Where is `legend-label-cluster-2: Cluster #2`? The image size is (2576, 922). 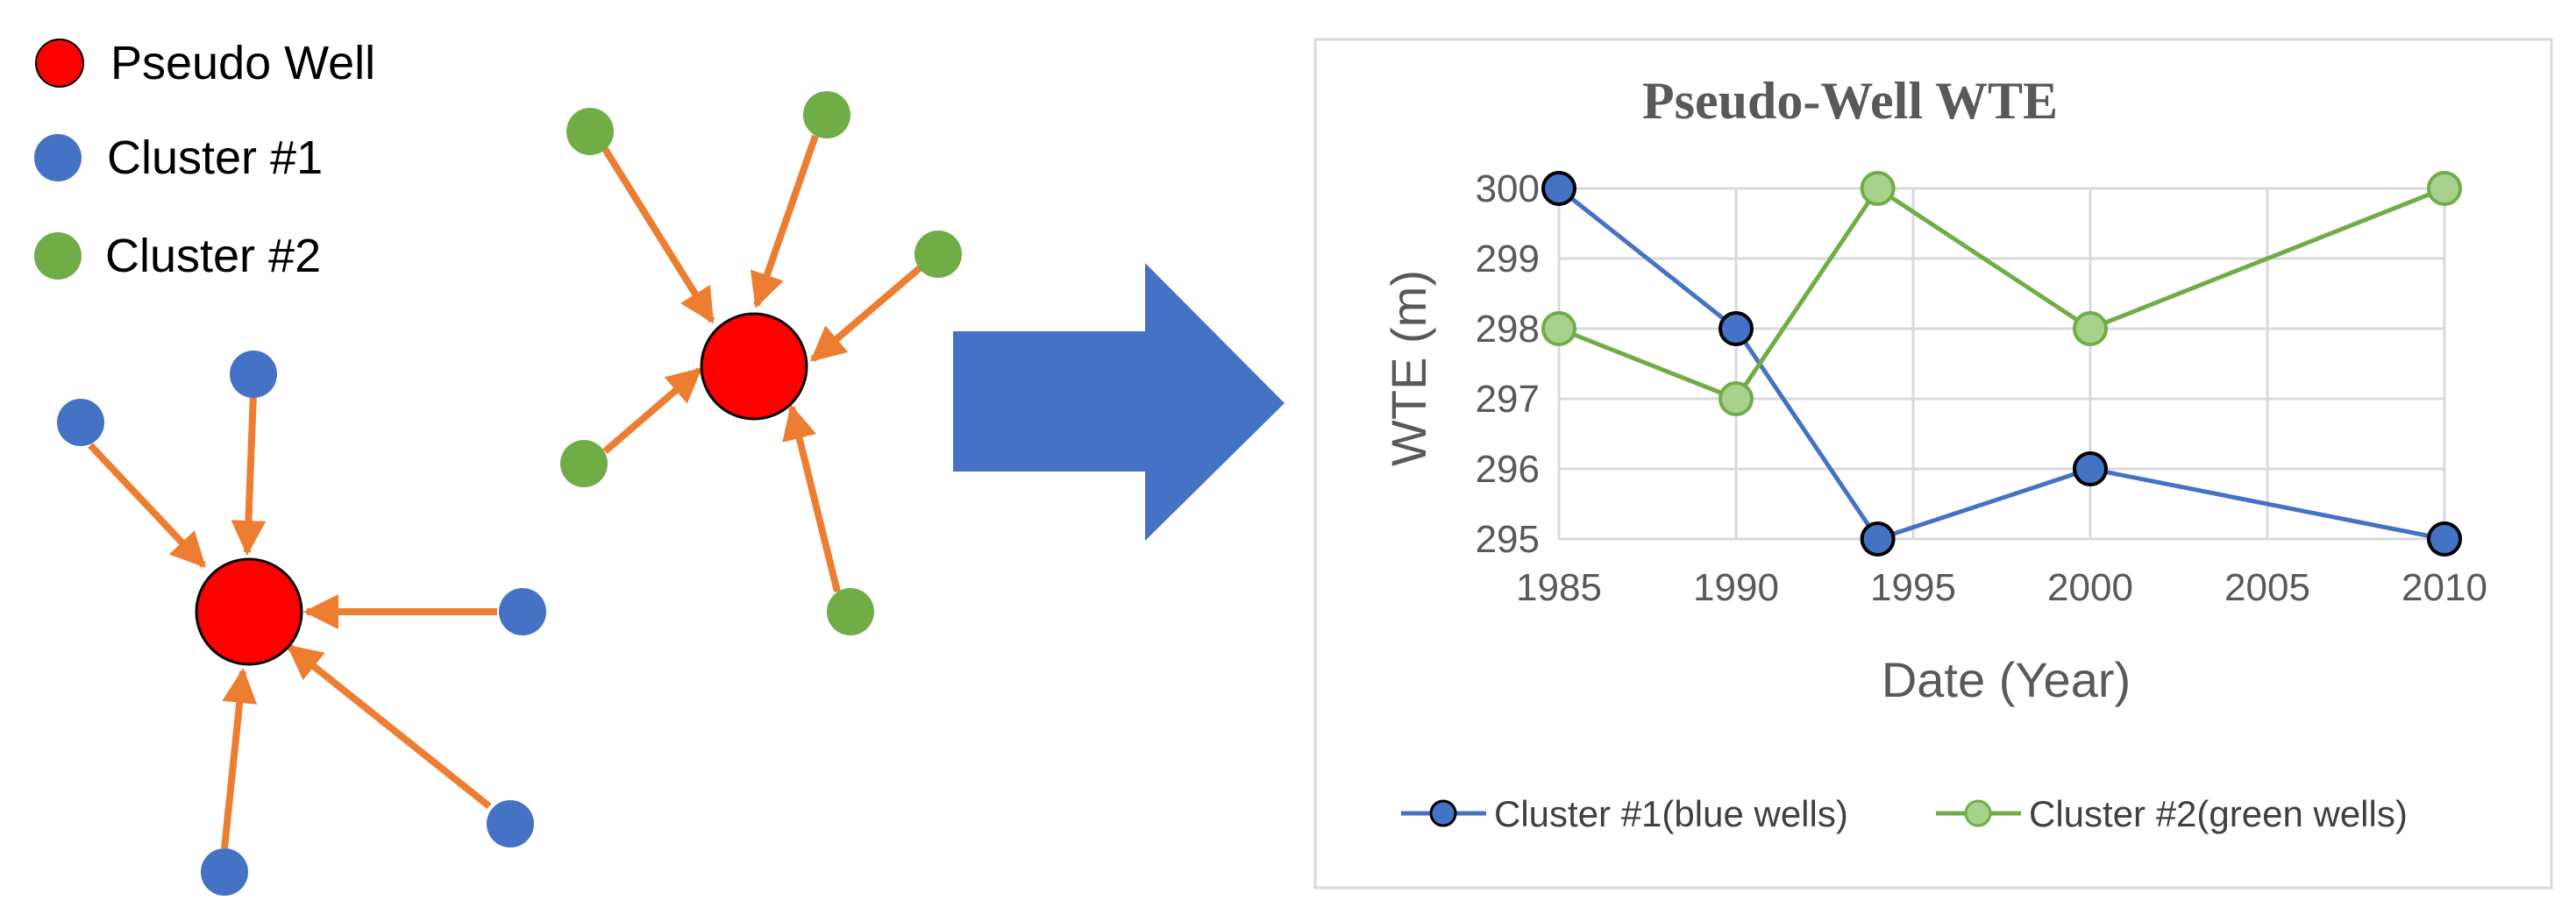
legend-label-cluster-2: Cluster #2 is located at coordinates (213, 256).